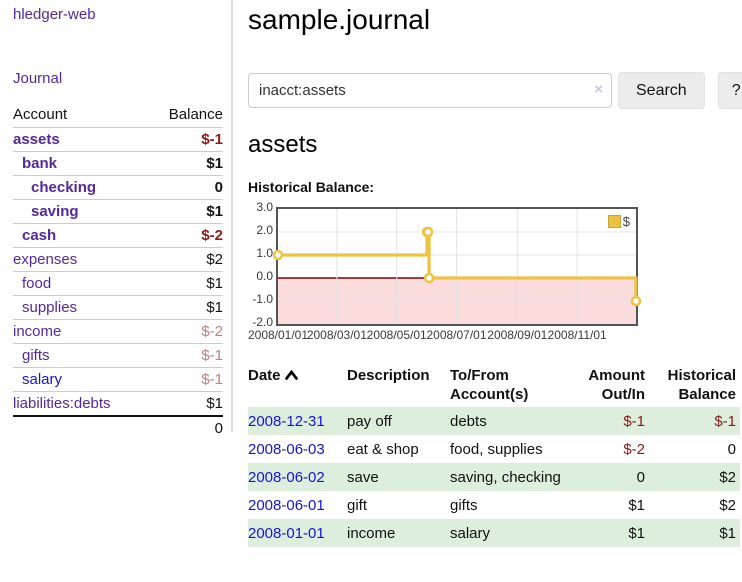 This screenshot has width=742, height=582. What do you see at coordinates (118, 211) in the screenshot?
I see `account-row: saving $1` at bounding box center [118, 211].